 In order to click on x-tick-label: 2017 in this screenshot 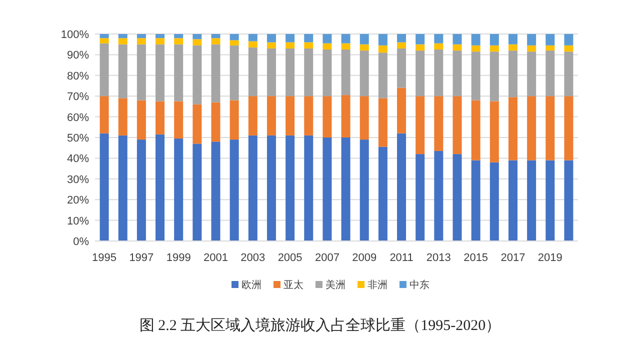, I will do `click(513, 258)`.